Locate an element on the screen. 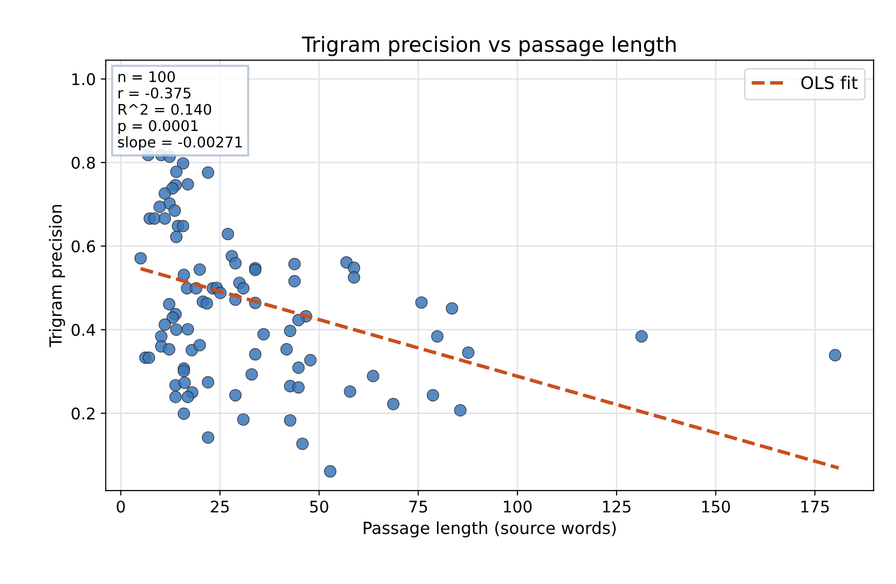 Image resolution: width=896 pixels, height=584 pixels. chart-title: Trigram precision vs passage length is located at coordinates (489, 46).